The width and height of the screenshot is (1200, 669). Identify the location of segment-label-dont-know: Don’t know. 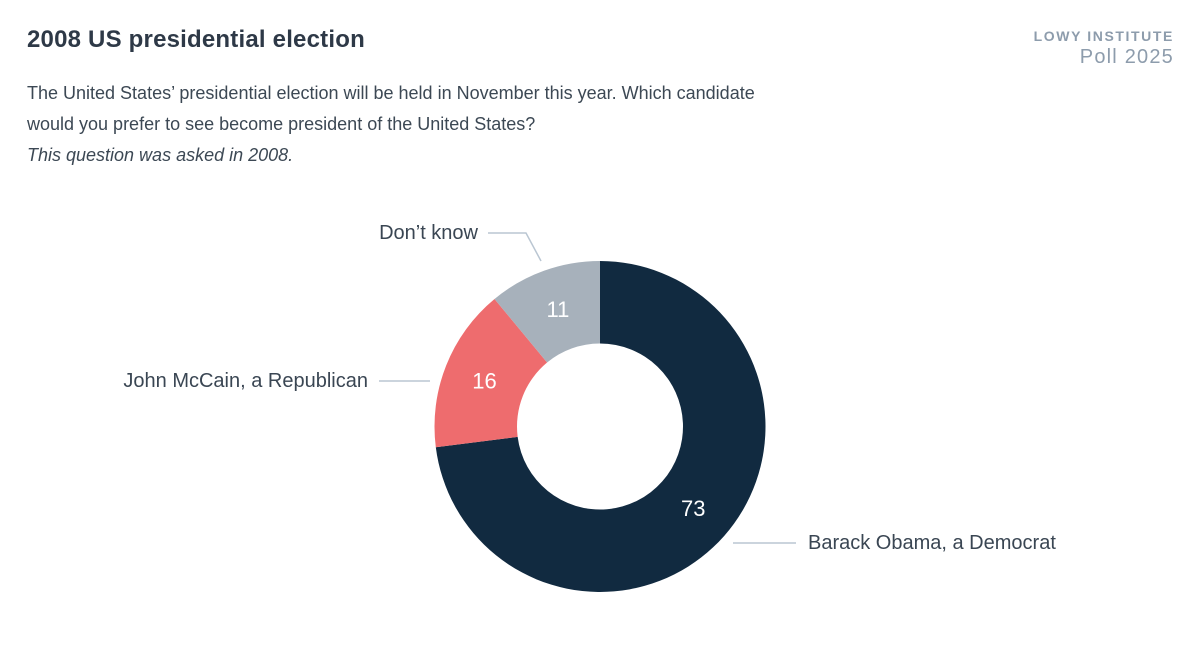
(428, 233).